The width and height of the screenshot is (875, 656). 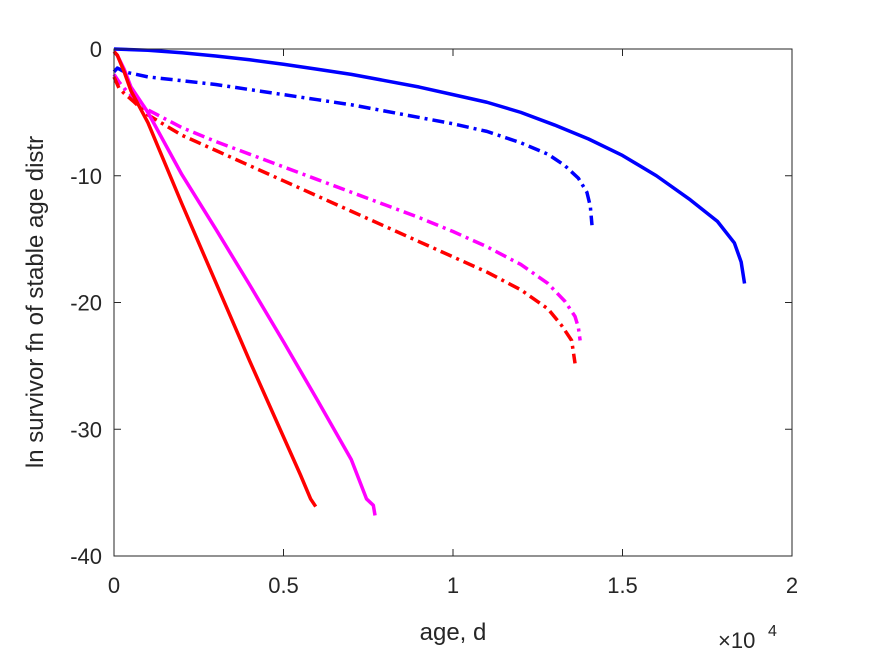 I want to click on x-exponent-power: 4, so click(x=772, y=631).